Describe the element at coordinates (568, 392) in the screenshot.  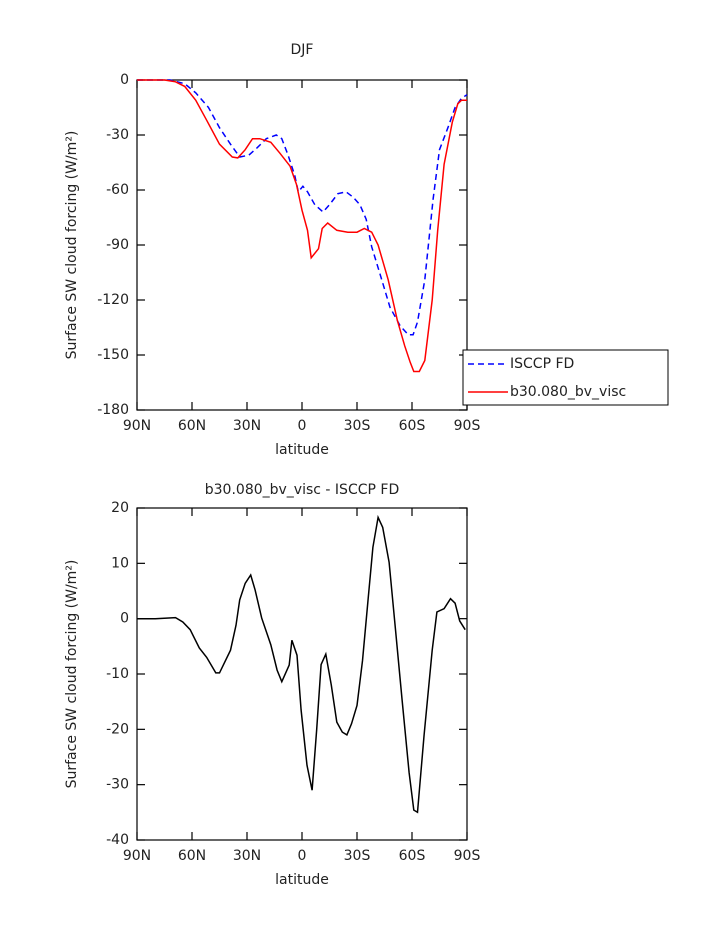
I see `legend-label: b30.080_bv_visc` at that location.